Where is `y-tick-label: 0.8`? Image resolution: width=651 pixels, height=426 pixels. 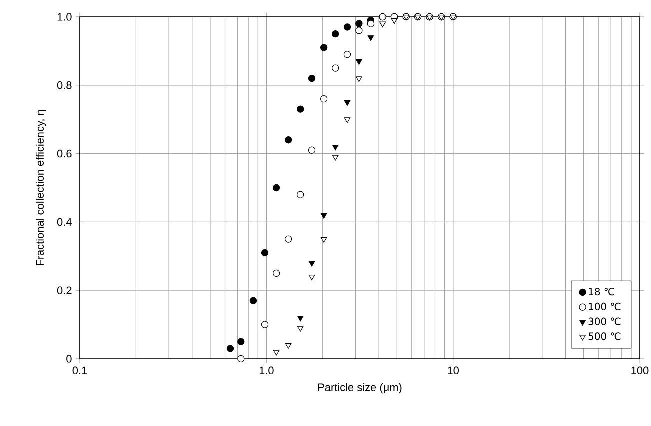
y-tick-label: 0.8 is located at coordinates (64, 86).